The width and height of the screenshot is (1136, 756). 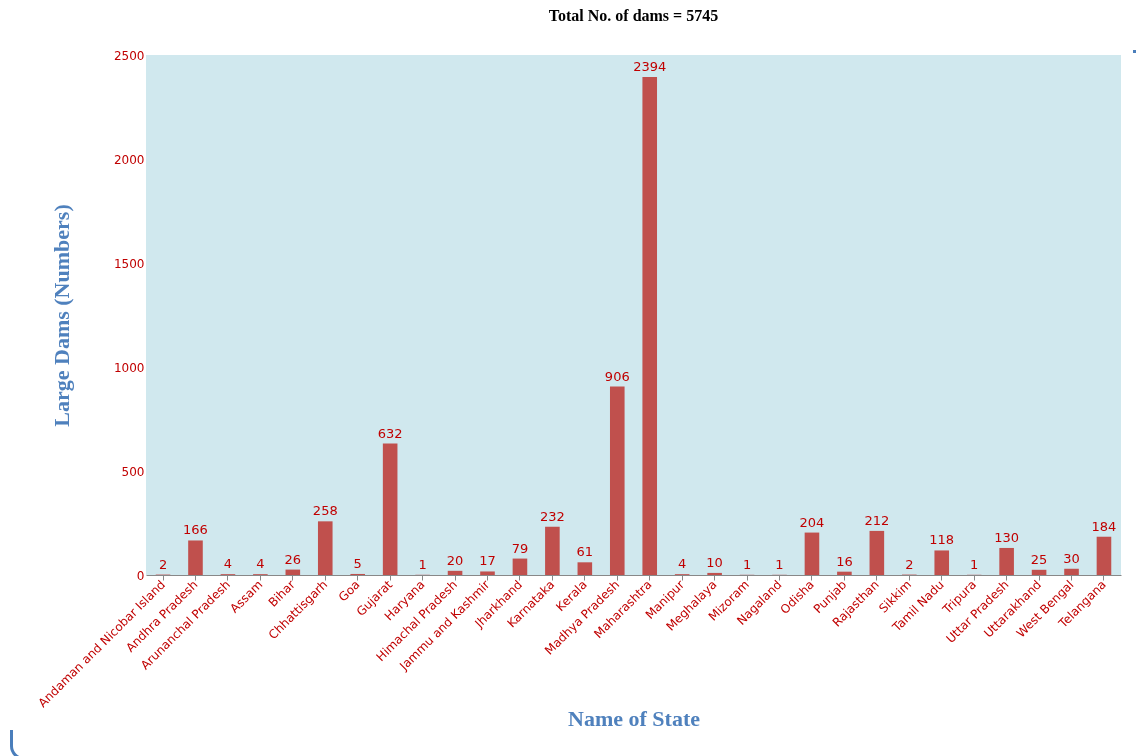 What do you see at coordinates (140, 575) in the screenshot?
I see `y-tick-label: 0` at bounding box center [140, 575].